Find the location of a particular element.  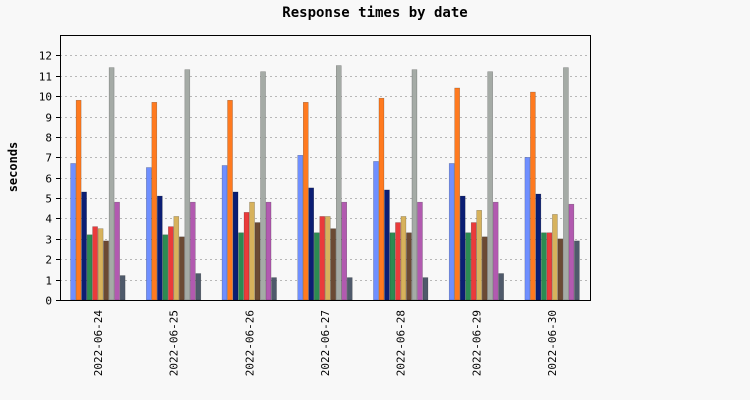

y-tick-label: 2 is located at coordinates (48, 260).